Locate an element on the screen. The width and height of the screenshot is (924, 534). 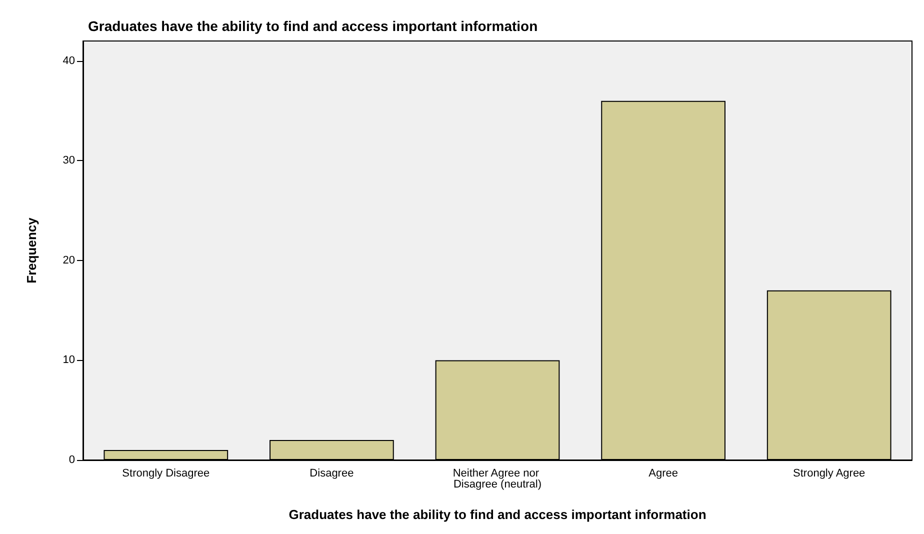
x-tick-label: Strongly Disagree is located at coordinates (166, 474).